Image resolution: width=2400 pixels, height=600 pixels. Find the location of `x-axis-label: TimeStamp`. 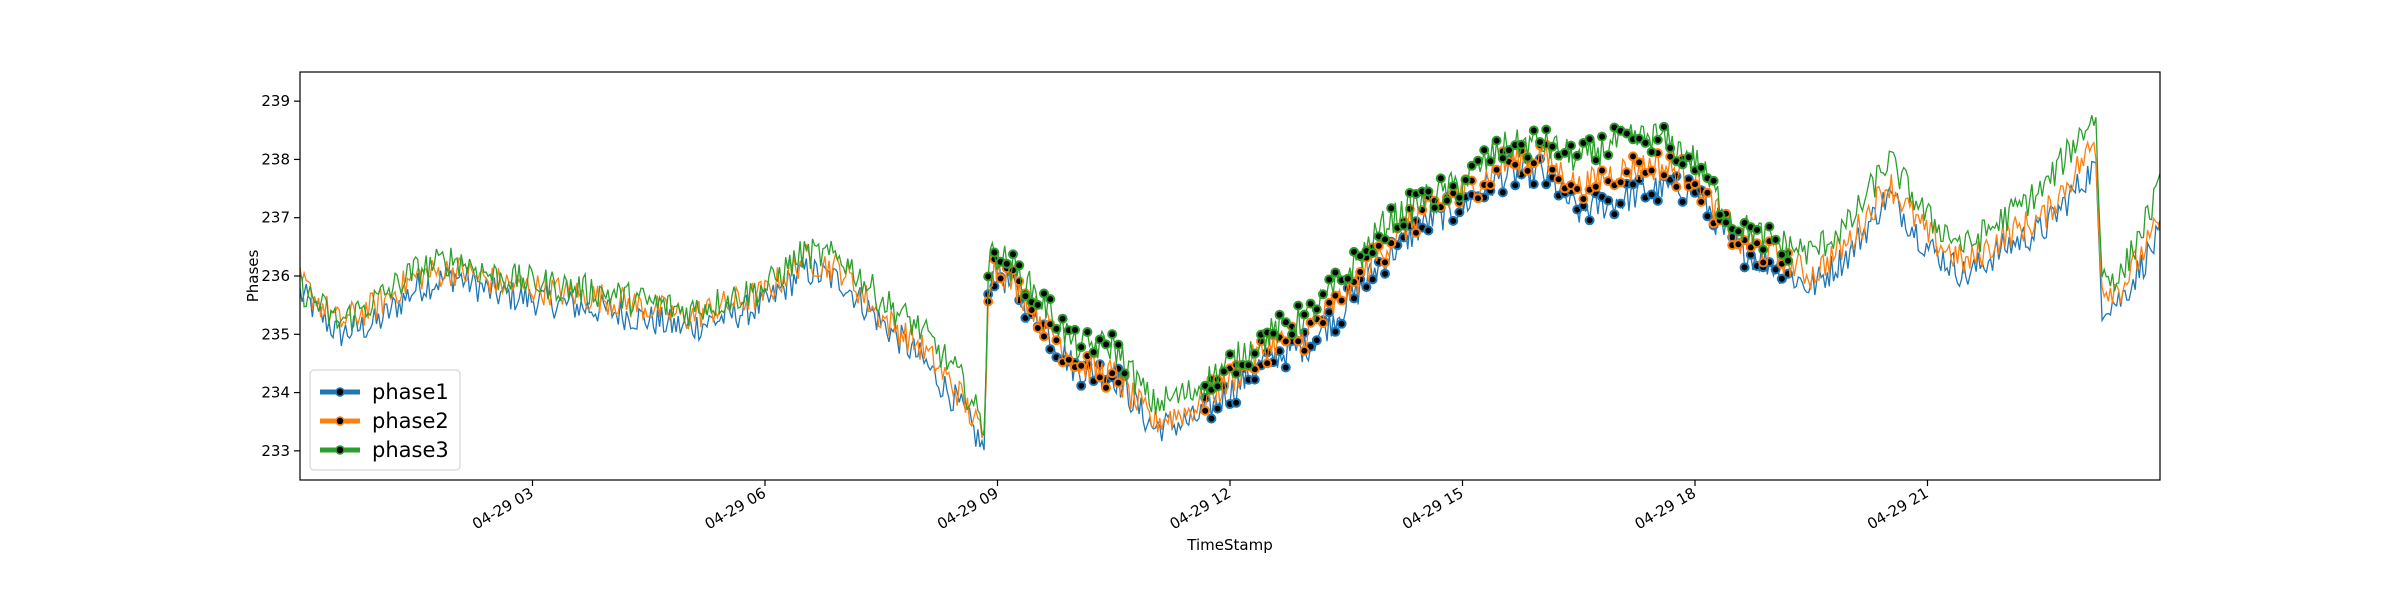

x-axis-label: TimeStamp is located at coordinates (1229, 545).